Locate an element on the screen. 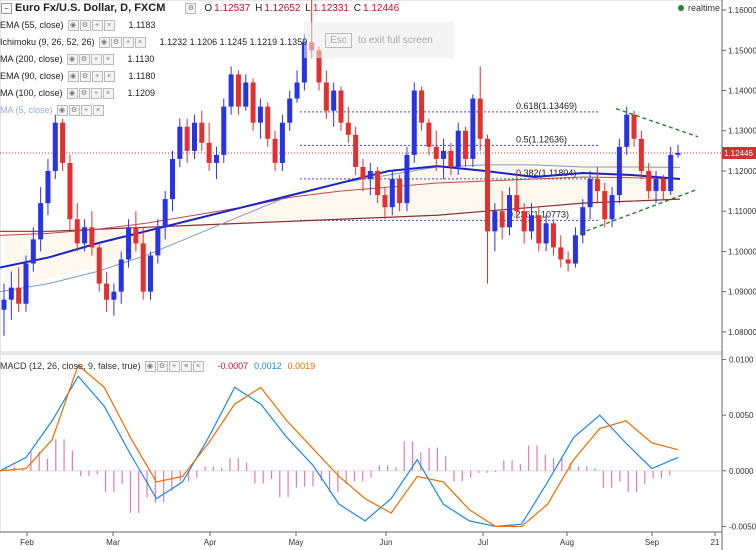  header-controls: ⚙ is located at coordinates (191, 8).